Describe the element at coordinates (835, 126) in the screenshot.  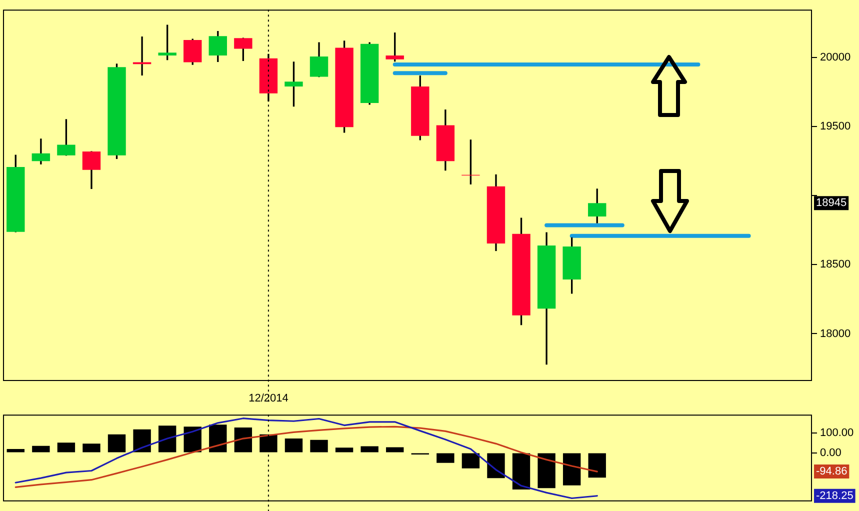
I see `y-tick-label: 19500` at that location.